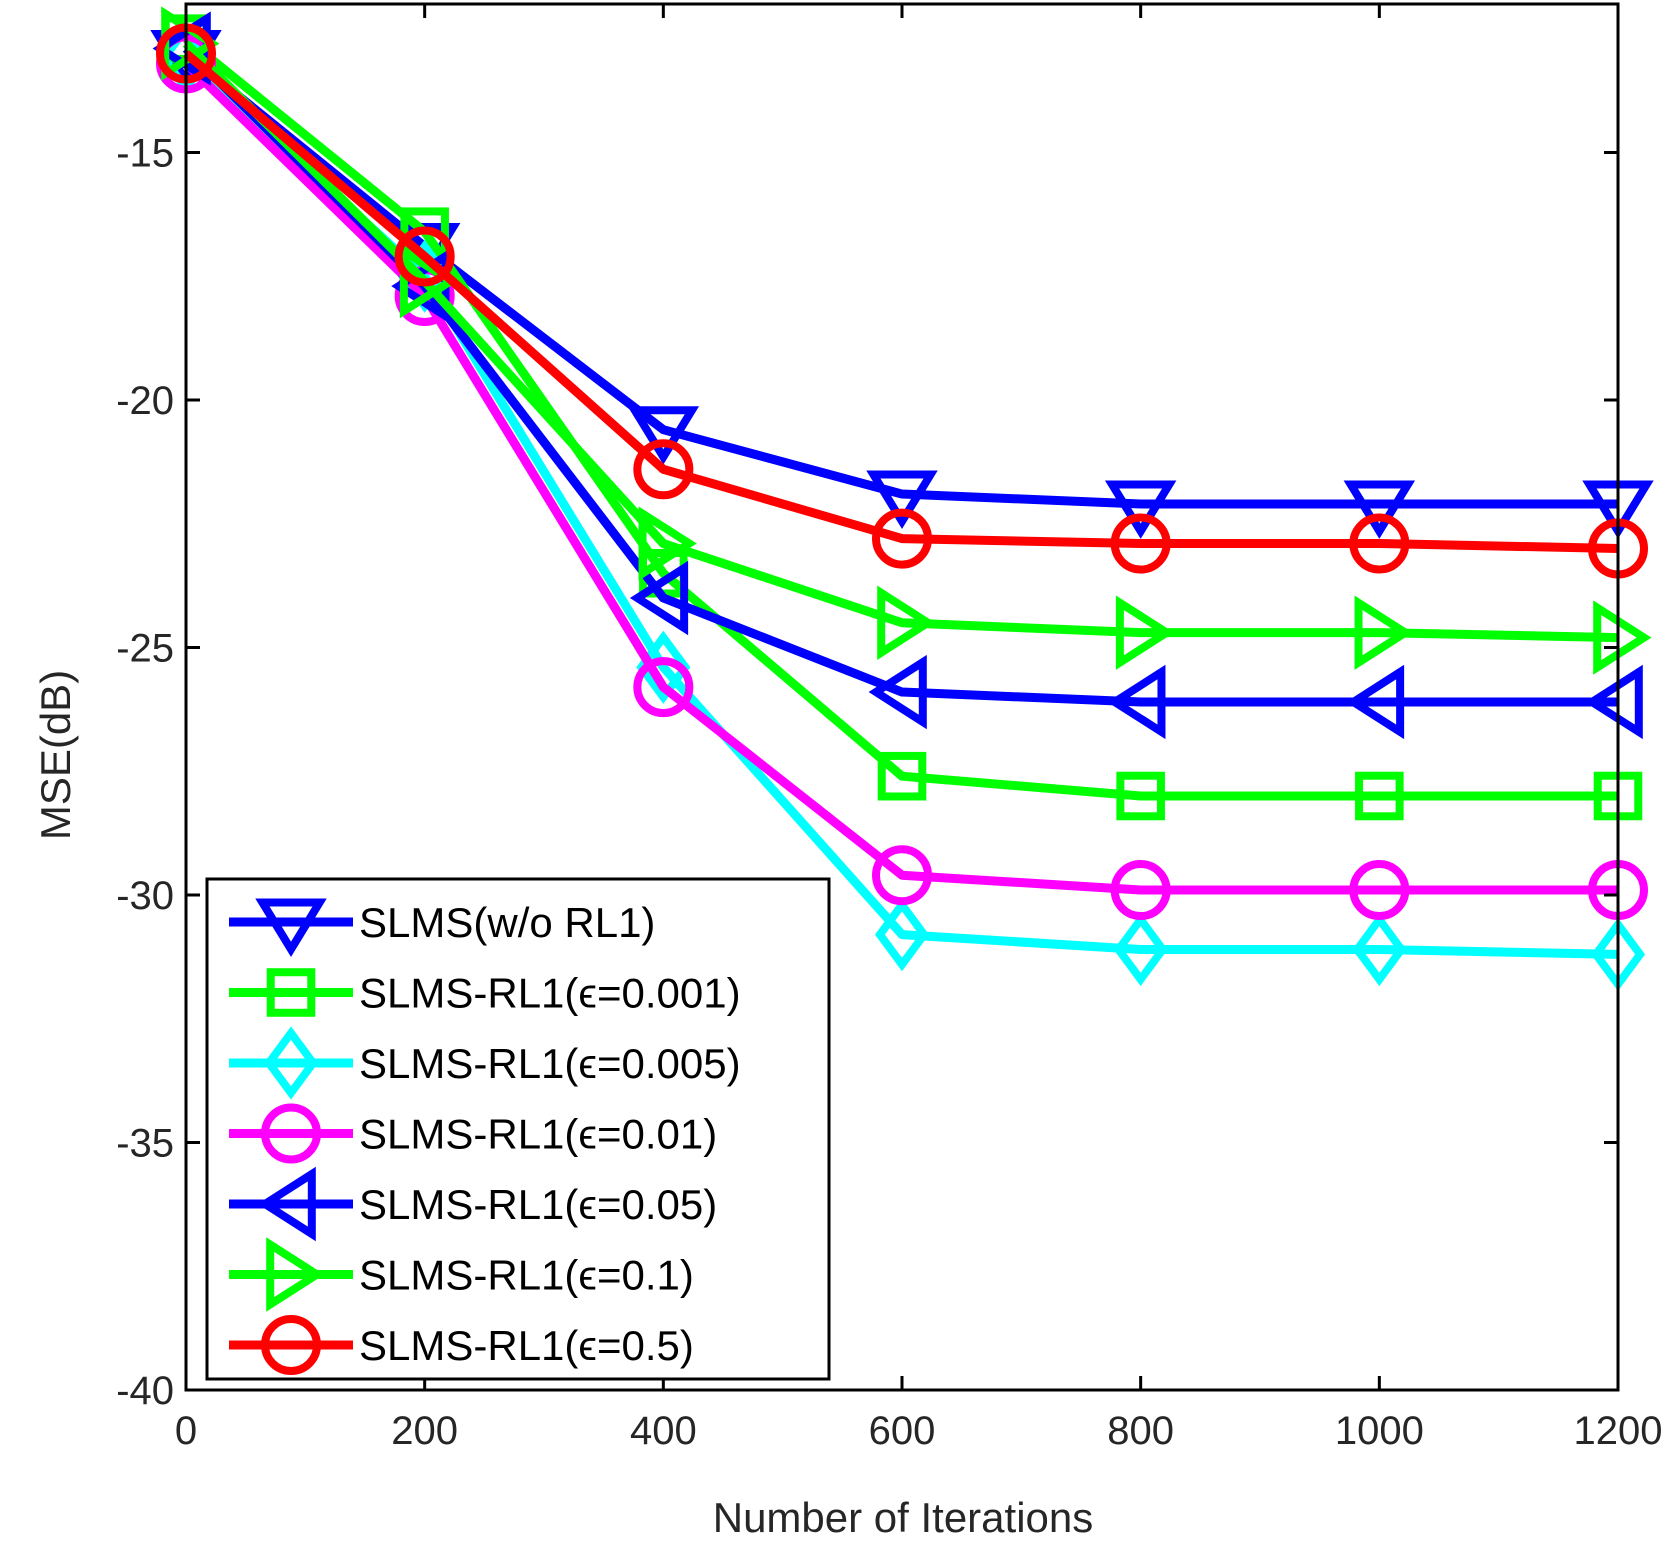 Image resolution: width=1680 pixels, height=1554 pixels. I want to click on legend-entry-2: SLMS-RL1(ϵ=0.001), so click(485, 992).